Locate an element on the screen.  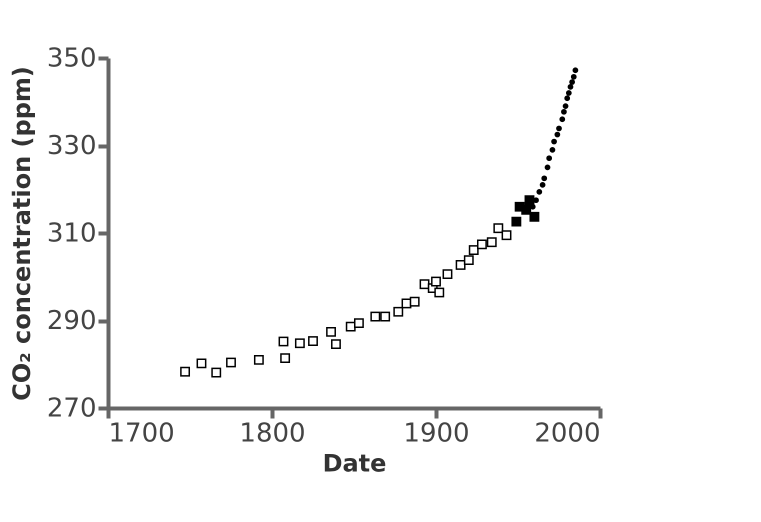
x-axis-title: Date is located at coordinates (354, 464).